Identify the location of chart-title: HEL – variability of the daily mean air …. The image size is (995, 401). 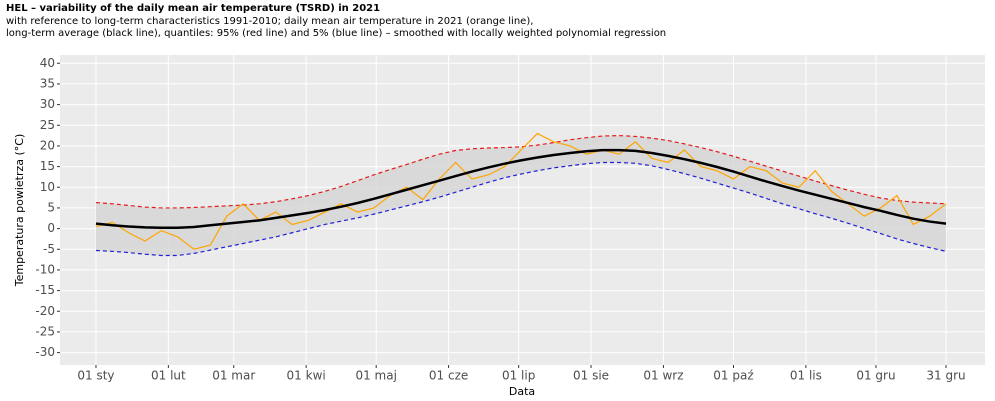
(193, 8).